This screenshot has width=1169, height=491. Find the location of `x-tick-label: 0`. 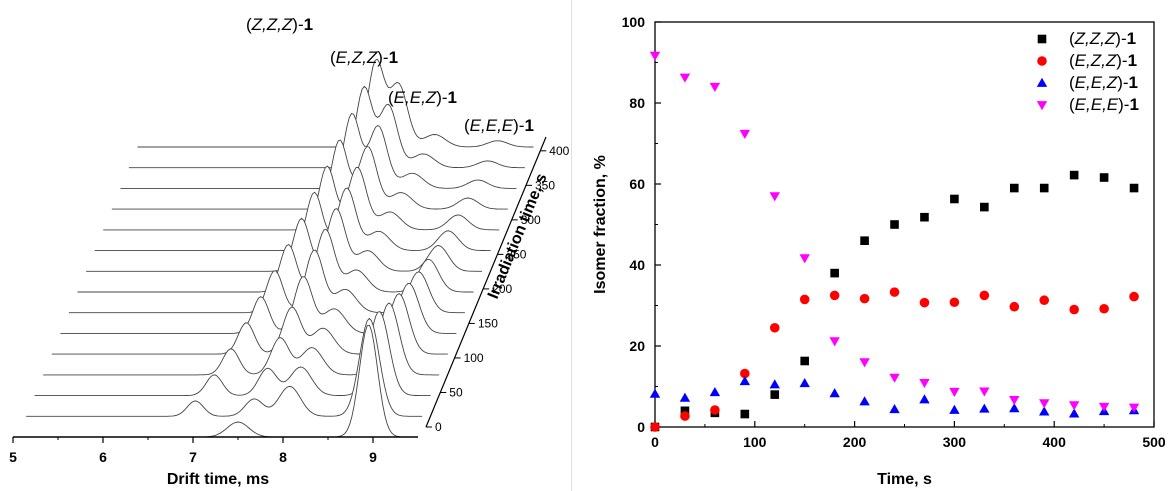

x-tick-label: 0 is located at coordinates (655, 442).